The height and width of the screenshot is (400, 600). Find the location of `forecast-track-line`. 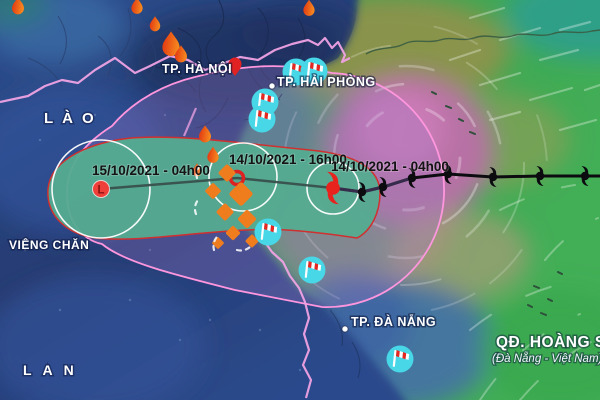

forecast-track-line is located at coordinates (217, 183).